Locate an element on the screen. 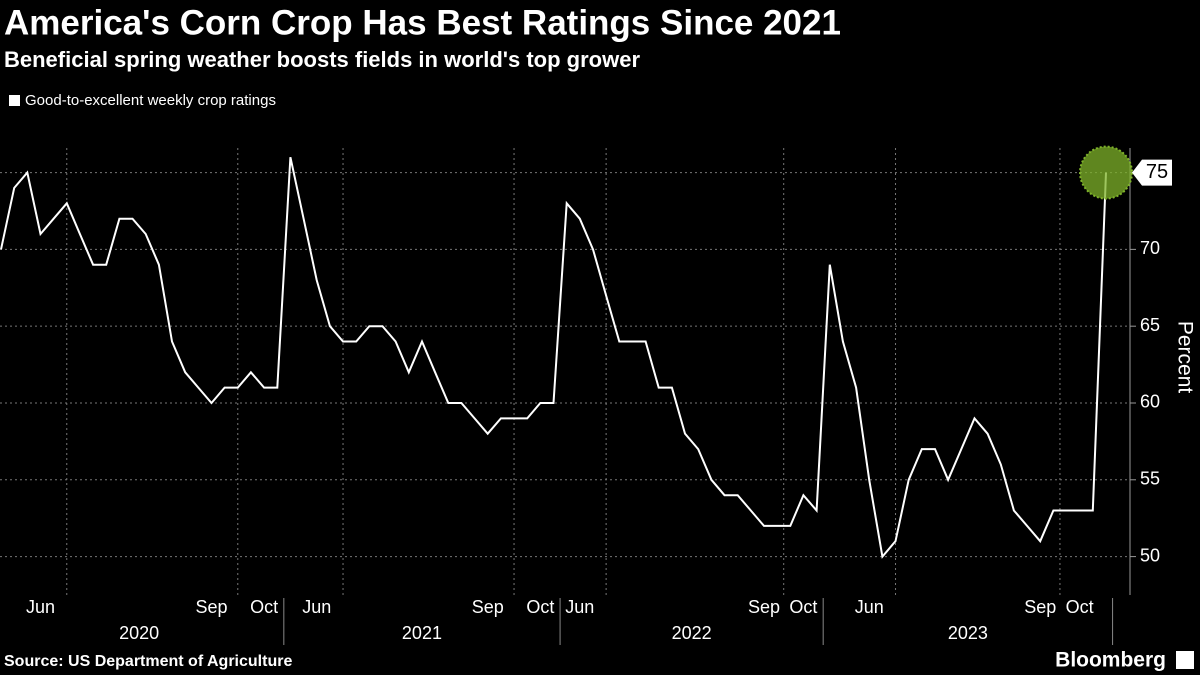 This screenshot has width=1200, height=675. value-label-box is located at coordinates (1152, 172).